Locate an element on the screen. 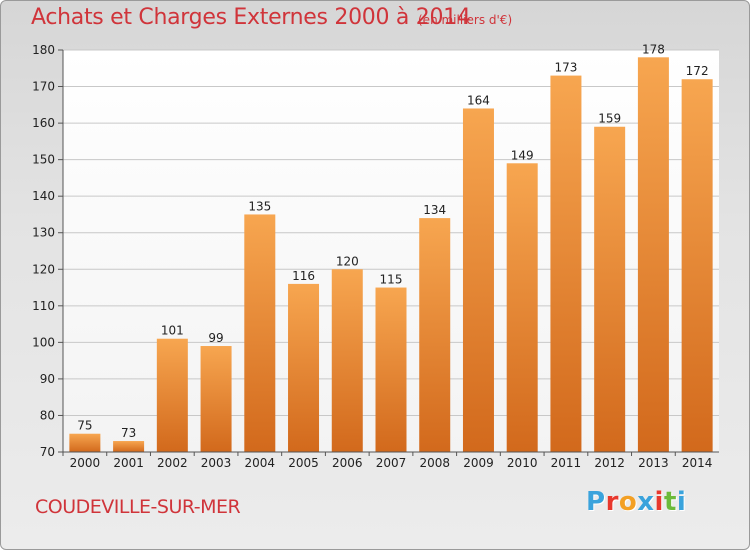  y-tick-label: 100 is located at coordinates (43, 342).